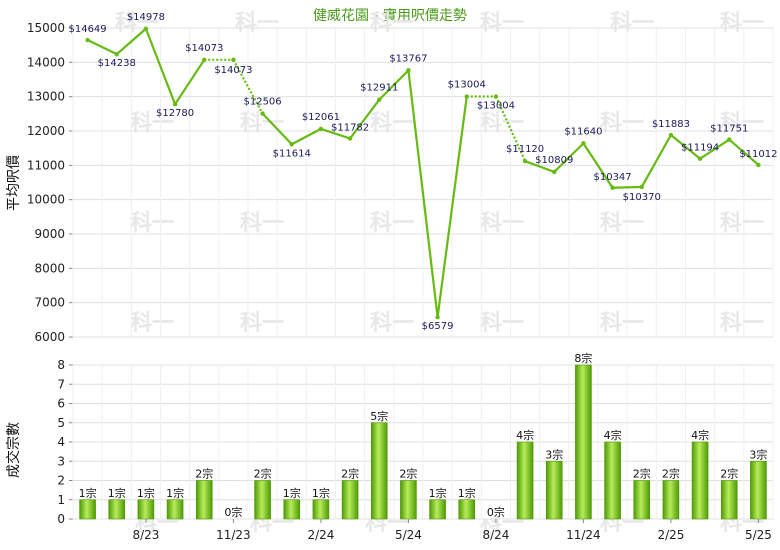 The image size is (780, 550). I want to click on price-data-label: $13767, so click(408, 58).